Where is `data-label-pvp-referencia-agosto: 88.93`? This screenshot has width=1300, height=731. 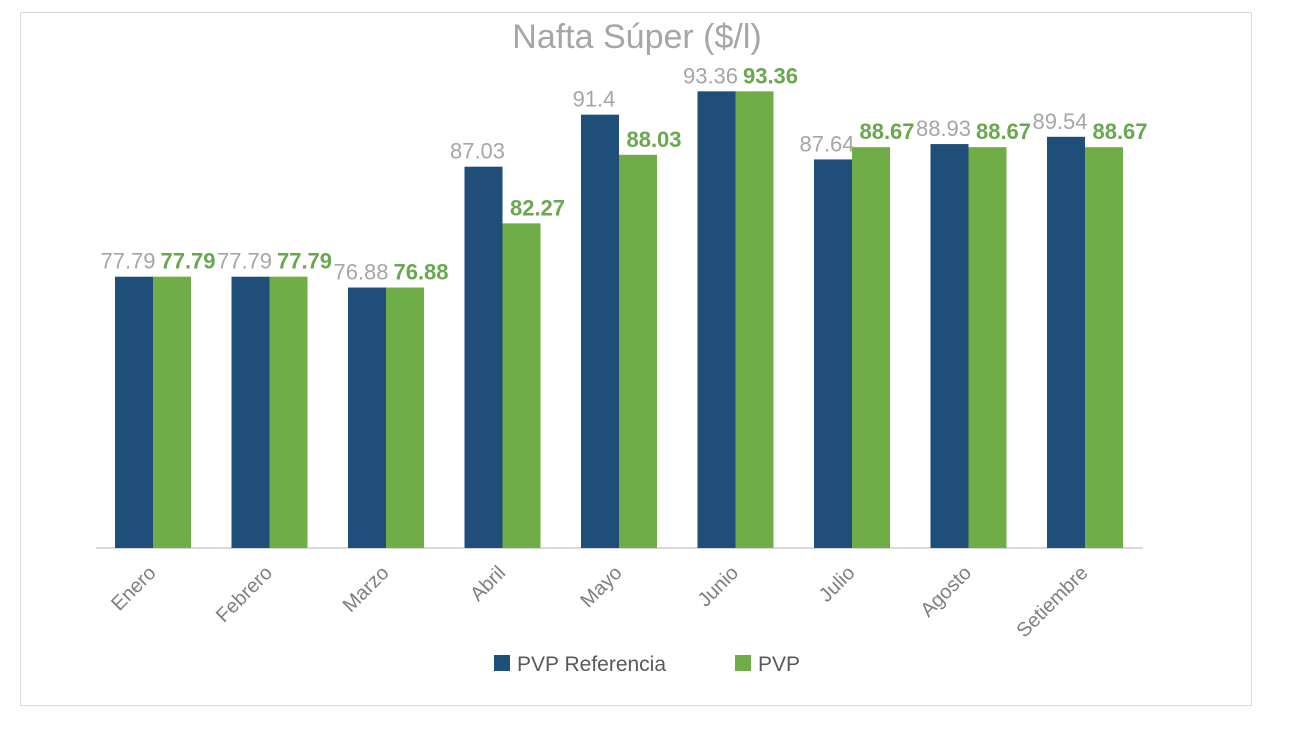 data-label-pvp-referencia-agosto: 88.93 is located at coordinates (943, 128).